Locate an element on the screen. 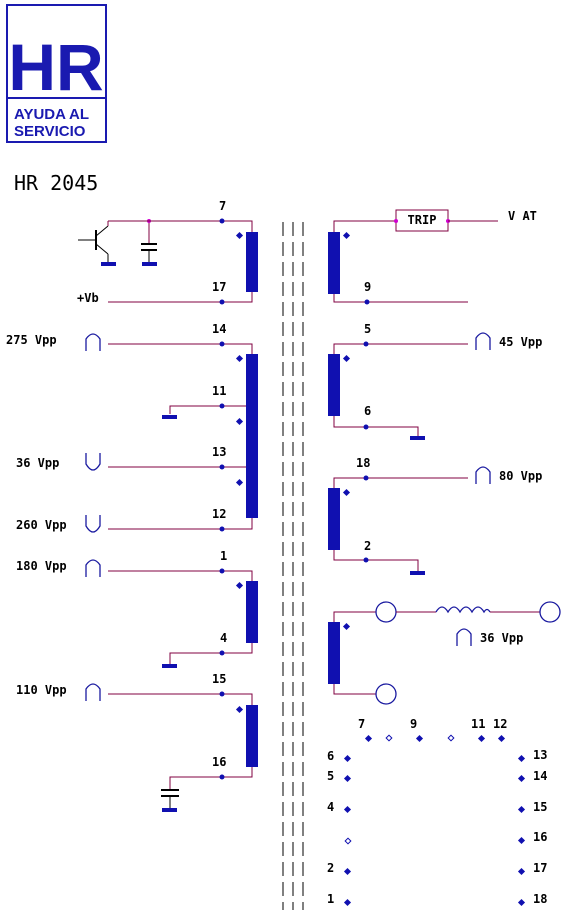  capacitor-symbol is located at coordinates (149, 242).